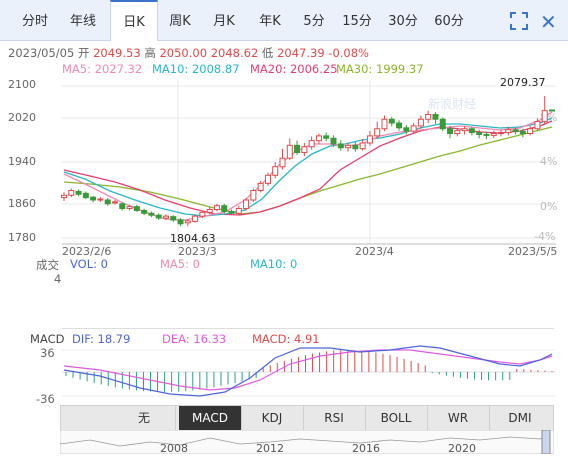 The height and width of the screenshot is (464, 568). I want to click on tab-weekly-k: 周K, so click(180, 21).